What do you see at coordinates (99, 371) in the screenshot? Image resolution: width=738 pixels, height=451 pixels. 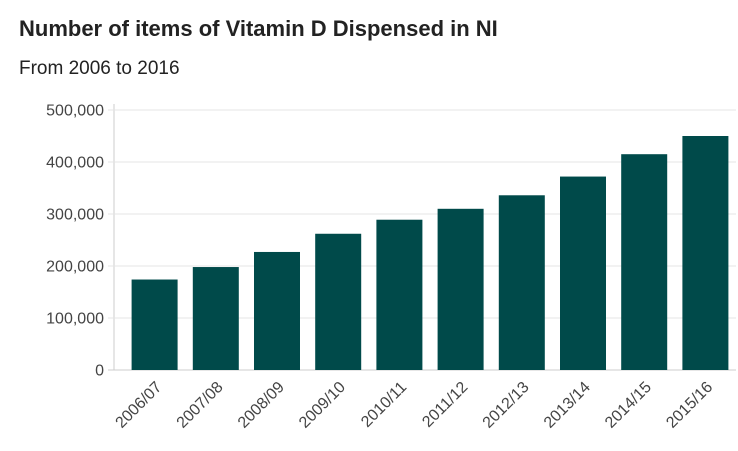 I see `y-tick-label: 0` at bounding box center [99, 371].